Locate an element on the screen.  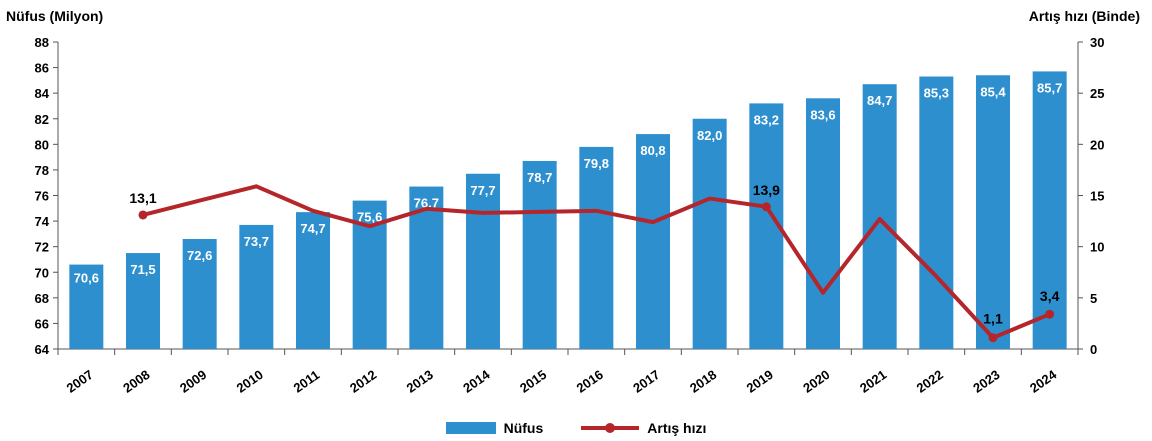
x-axis-tick-label: 2022 is located at coordinates (930, 381).